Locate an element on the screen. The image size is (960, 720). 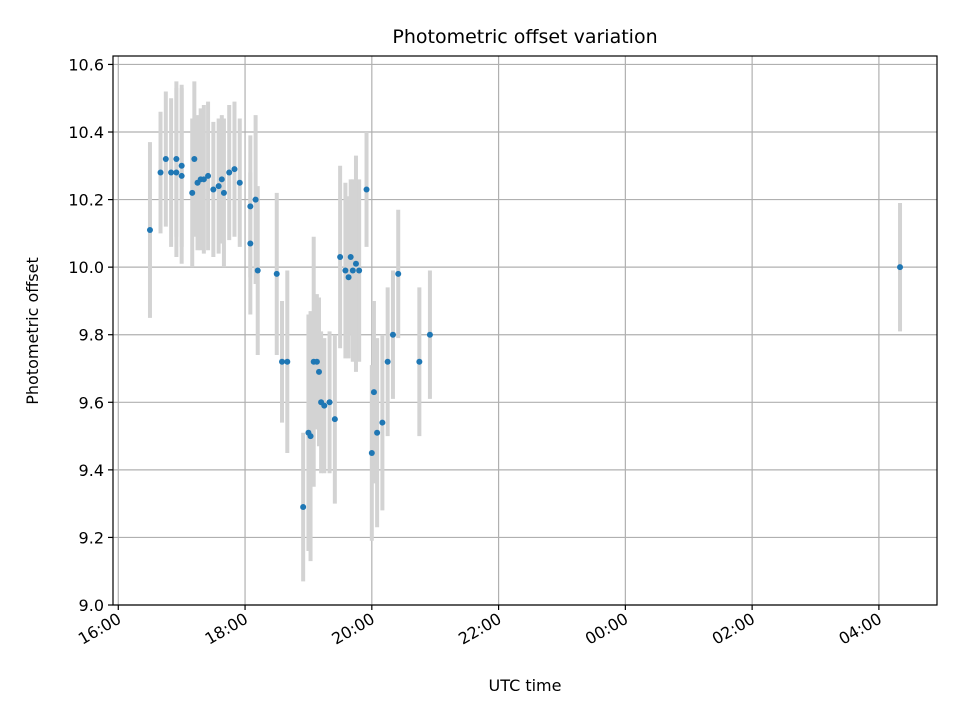
y-tick-label: 10.6 is located at coordinates (86, 64).